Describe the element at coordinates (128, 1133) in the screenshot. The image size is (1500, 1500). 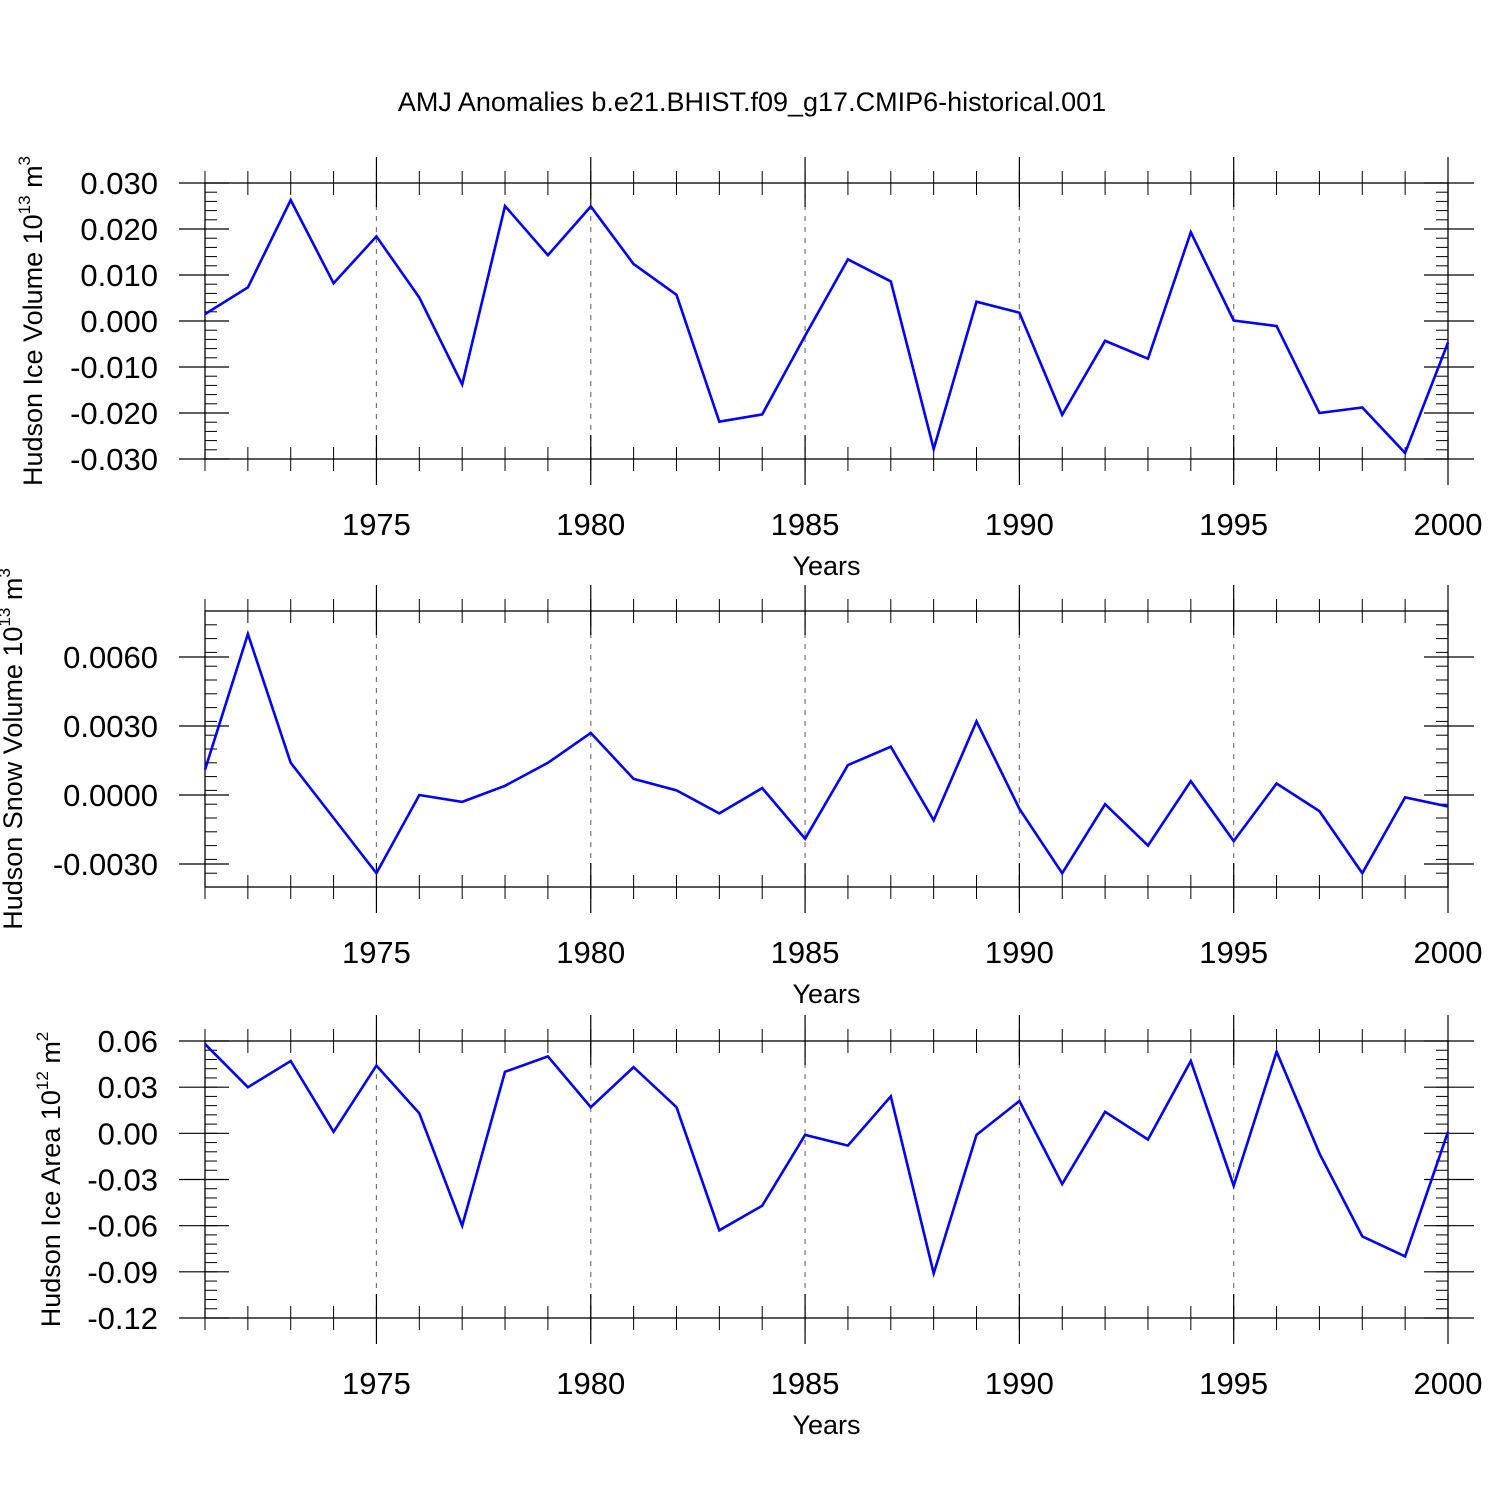
I see `y-tick-label: 0.00` at that location.